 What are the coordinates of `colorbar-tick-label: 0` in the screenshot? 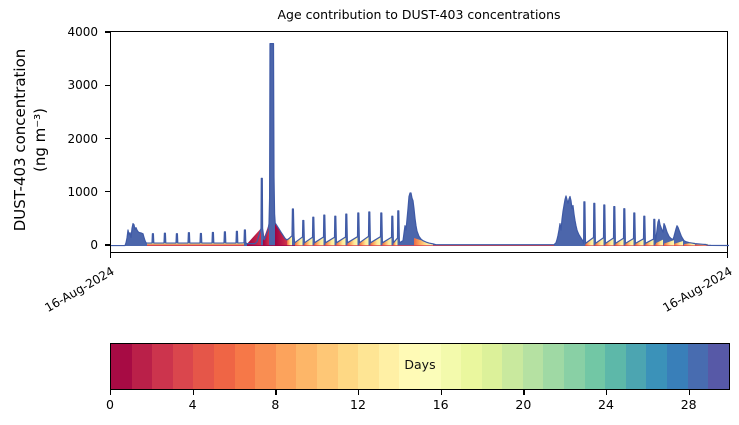 It's located at (110, 404).